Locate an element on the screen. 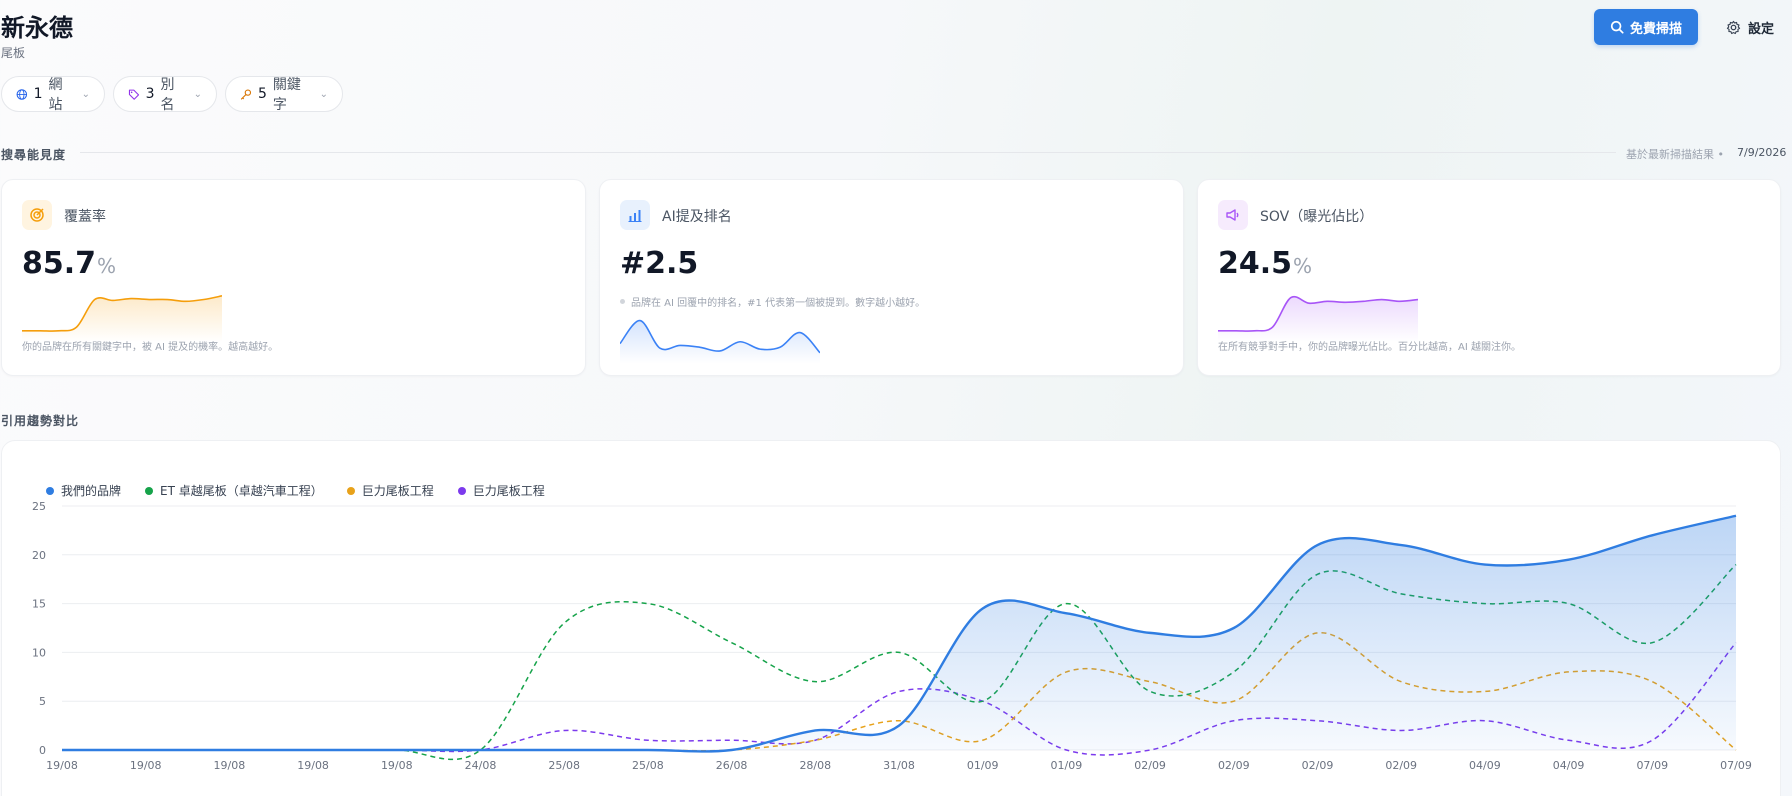 The height and width of the screenshot is (796, 1792). ranking-note-text: 品牌在 AI 回覆中的排名，#1 代表第一個被提到。數字越小越好。 is located at coordinates (778, 303).